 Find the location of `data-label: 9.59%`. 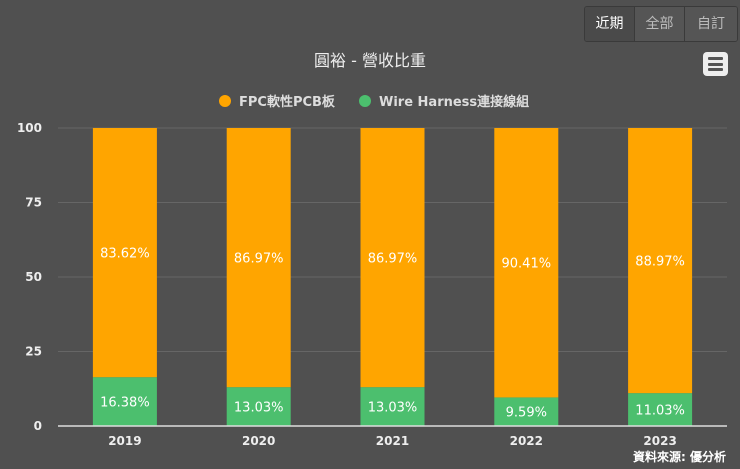

data-label: 9.59% is located at coordinates (526, 413).